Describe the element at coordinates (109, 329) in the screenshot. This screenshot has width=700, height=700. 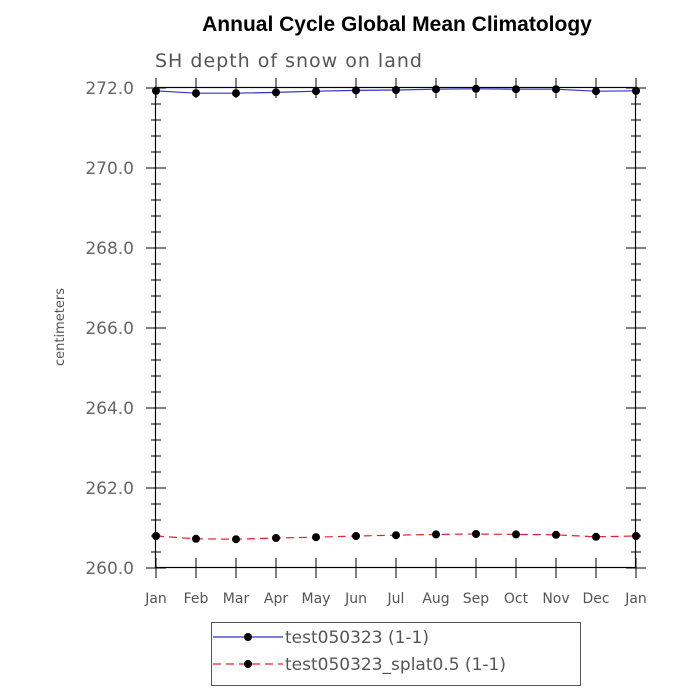
I see `y-tick-label: 266.0` at that location.